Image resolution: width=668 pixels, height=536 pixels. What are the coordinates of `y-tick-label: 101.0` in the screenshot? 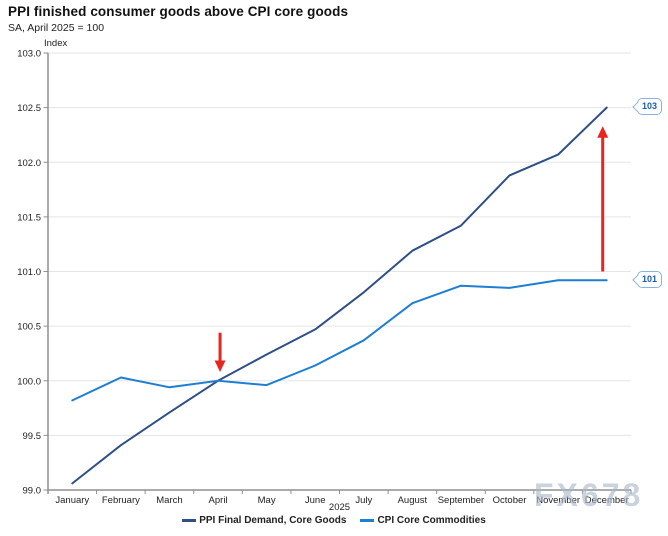 It's located at (29, 272).